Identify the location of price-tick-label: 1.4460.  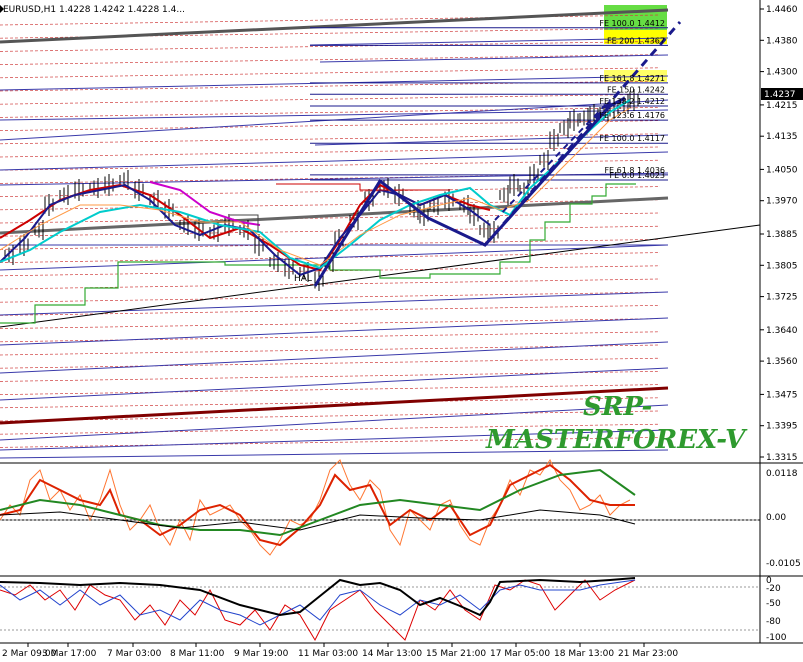
(782, 10).